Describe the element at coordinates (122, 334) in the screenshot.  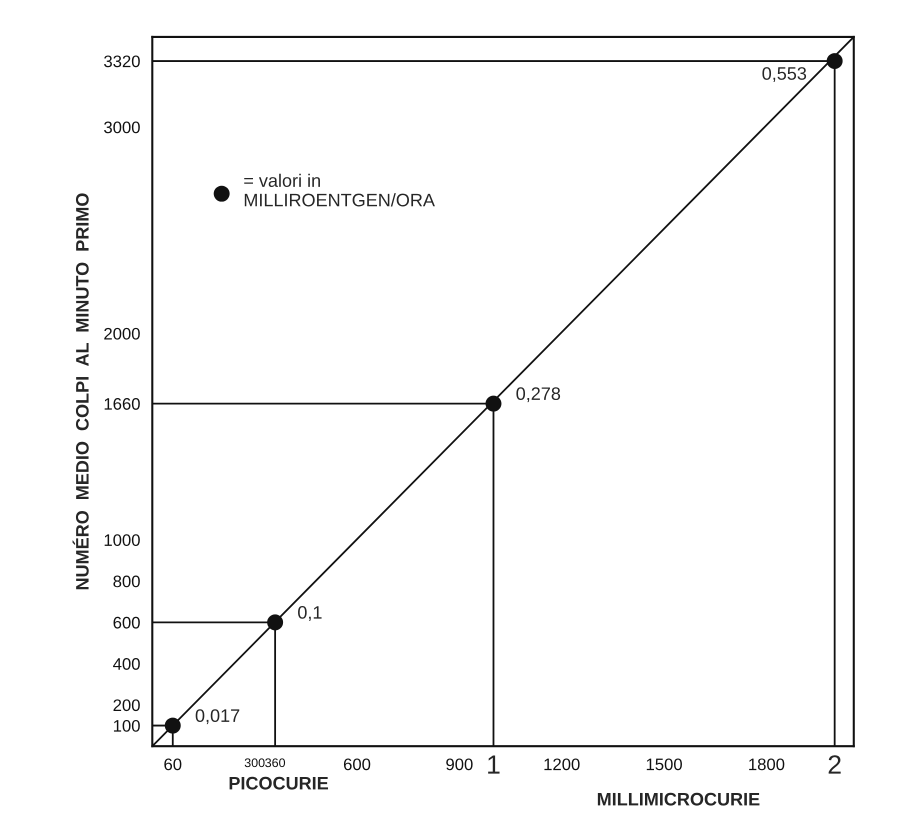
I see `y-tick-label: 2000` at that location.